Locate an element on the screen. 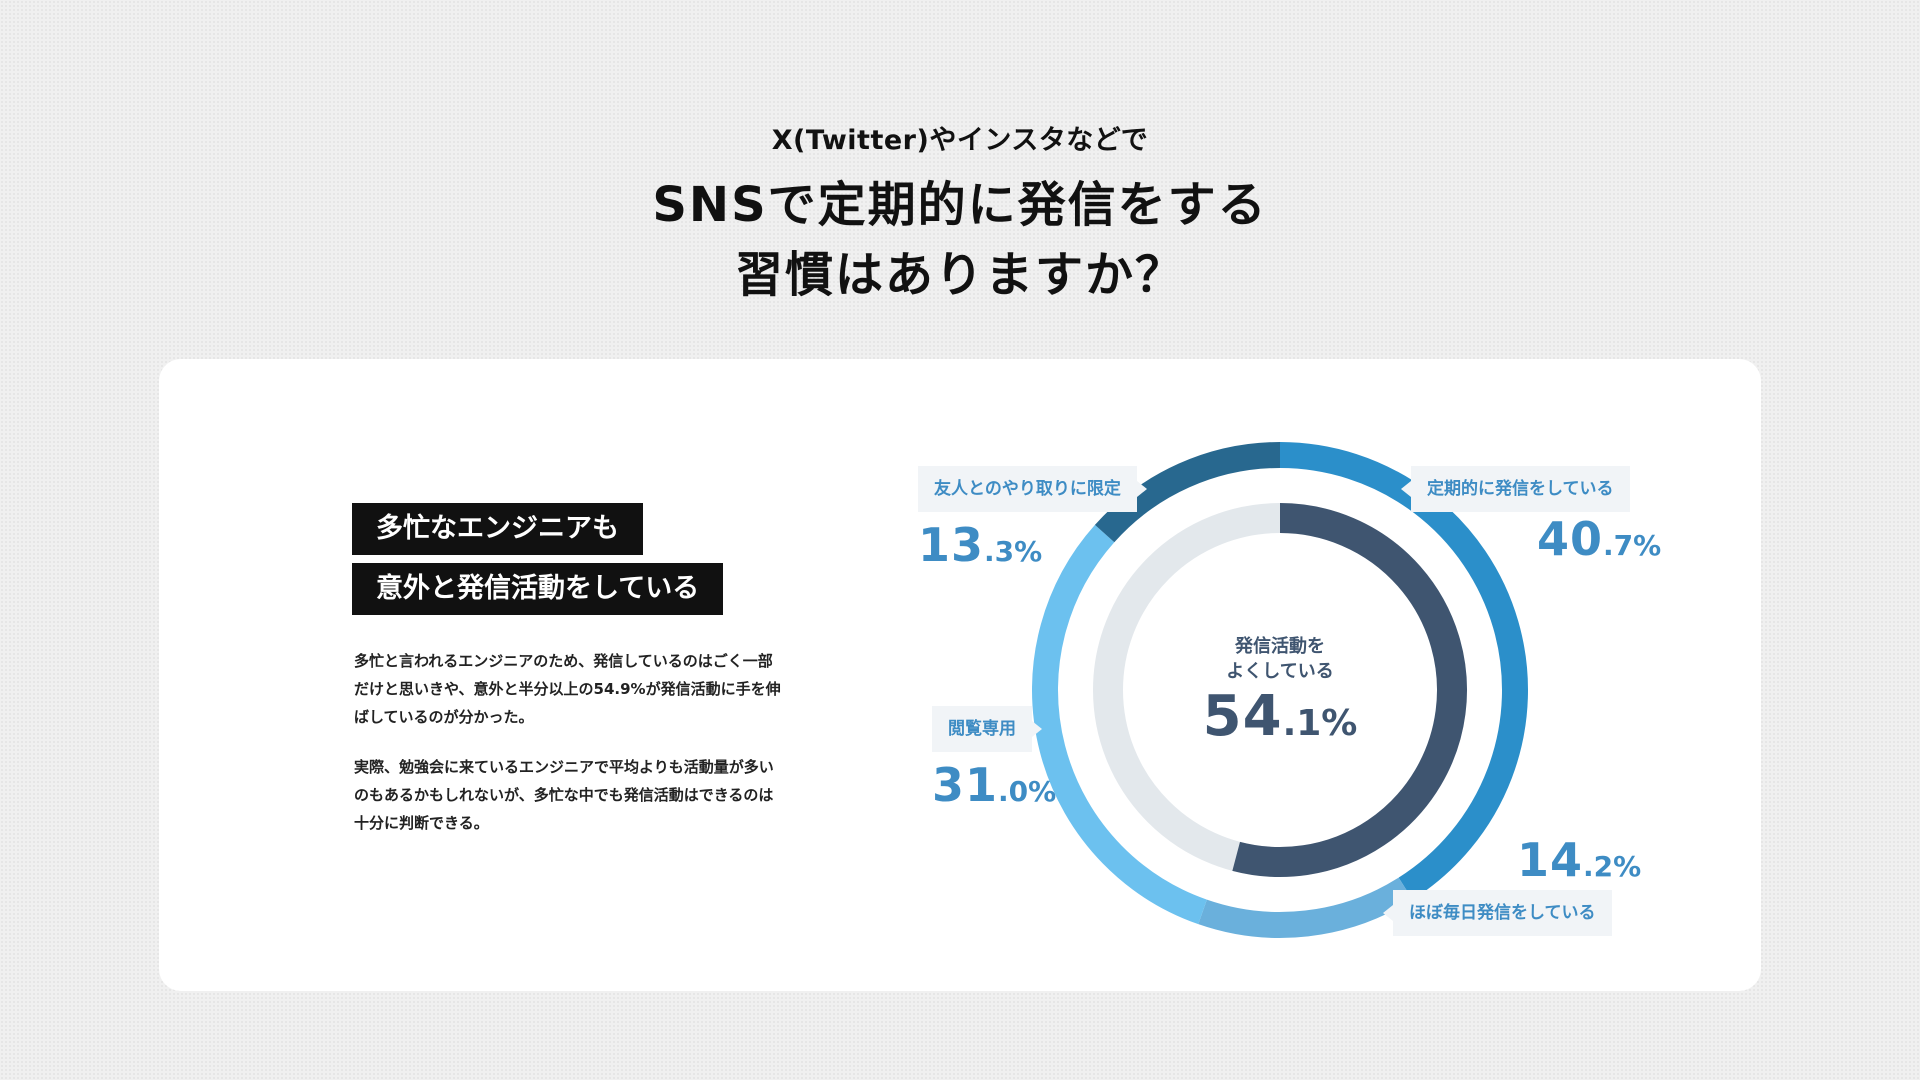 The height and width of the screenshot is (1080, 1920). summary-paragraph-2-line: のもあるかもしれないが、多忙な中でも発信活動はできるのは is located at coordinates (564, 795).